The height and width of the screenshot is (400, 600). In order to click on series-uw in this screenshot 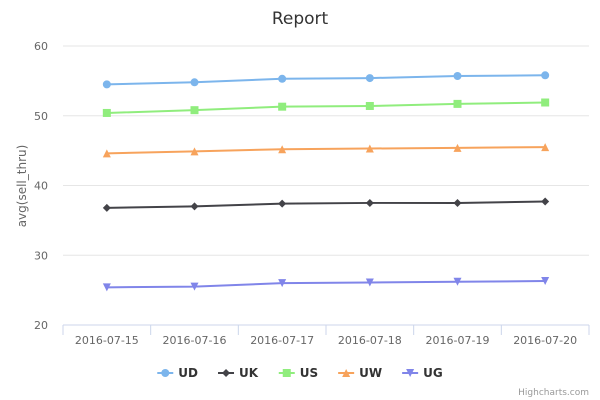, I will do `click(326, 150)`.